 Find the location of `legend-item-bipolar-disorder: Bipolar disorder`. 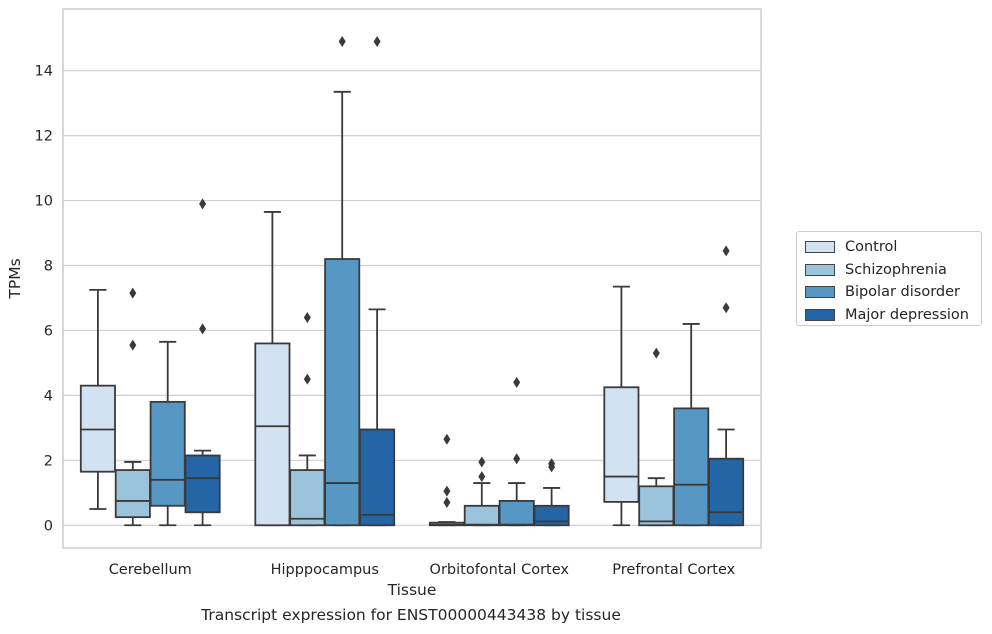

legend-item-bipolar-disorder: Bipolar disorder is located at coordinates (893, 292).